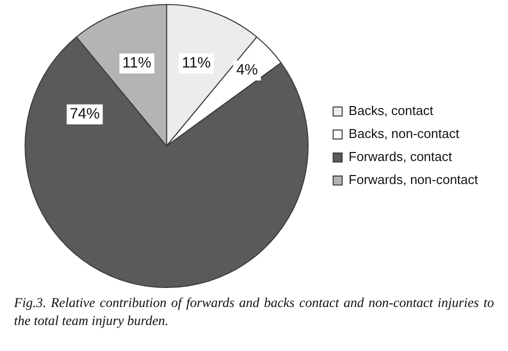 Image resolution: width=508 pixels, height=351 pixels. Describe the element at coordinates (404, 134) in the screenshot. I see `legend-label: Backs, non-contact` at that location.